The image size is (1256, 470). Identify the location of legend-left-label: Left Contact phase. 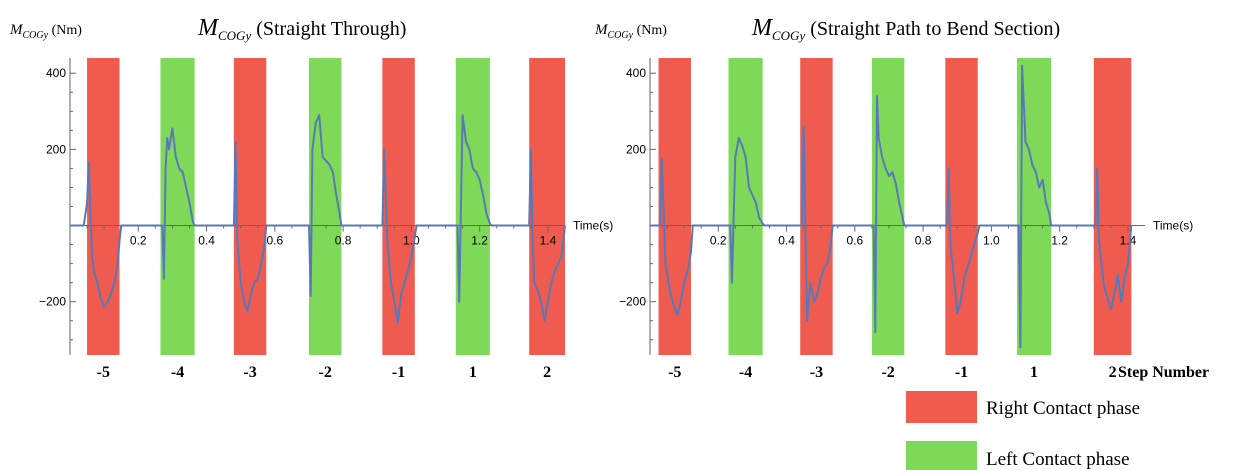
(1058, 459).